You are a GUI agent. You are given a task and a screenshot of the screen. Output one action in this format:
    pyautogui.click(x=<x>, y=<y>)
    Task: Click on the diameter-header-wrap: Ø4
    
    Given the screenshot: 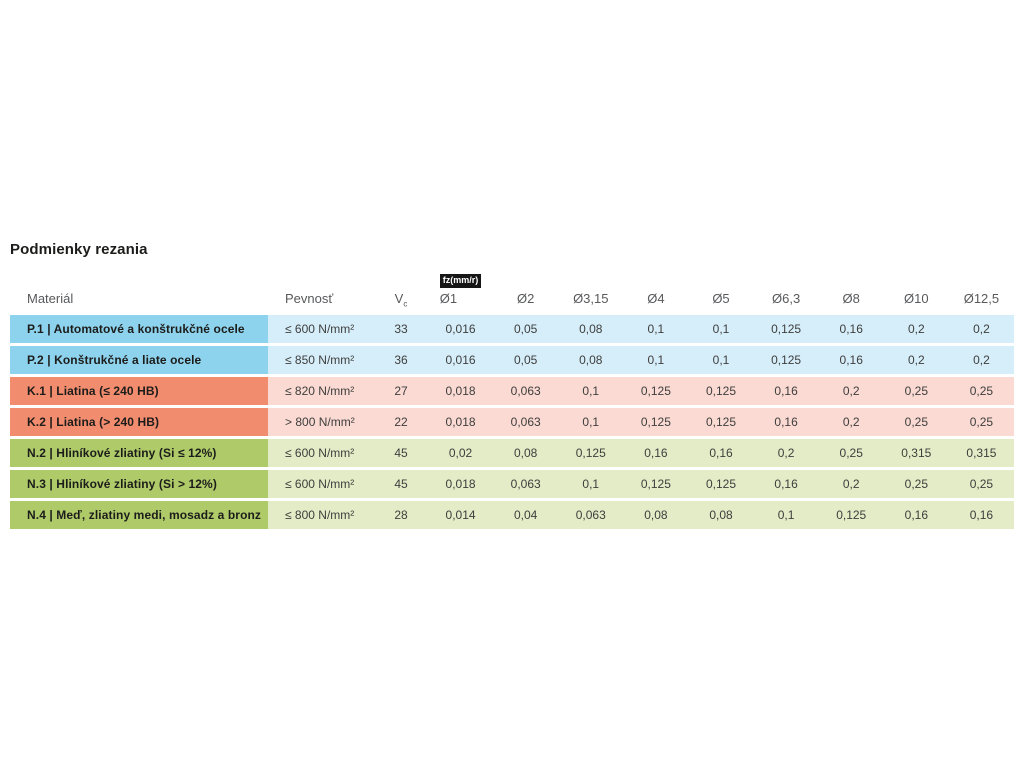 What is the action you would take?
    pyautogui.click(x=655, y=298)
    